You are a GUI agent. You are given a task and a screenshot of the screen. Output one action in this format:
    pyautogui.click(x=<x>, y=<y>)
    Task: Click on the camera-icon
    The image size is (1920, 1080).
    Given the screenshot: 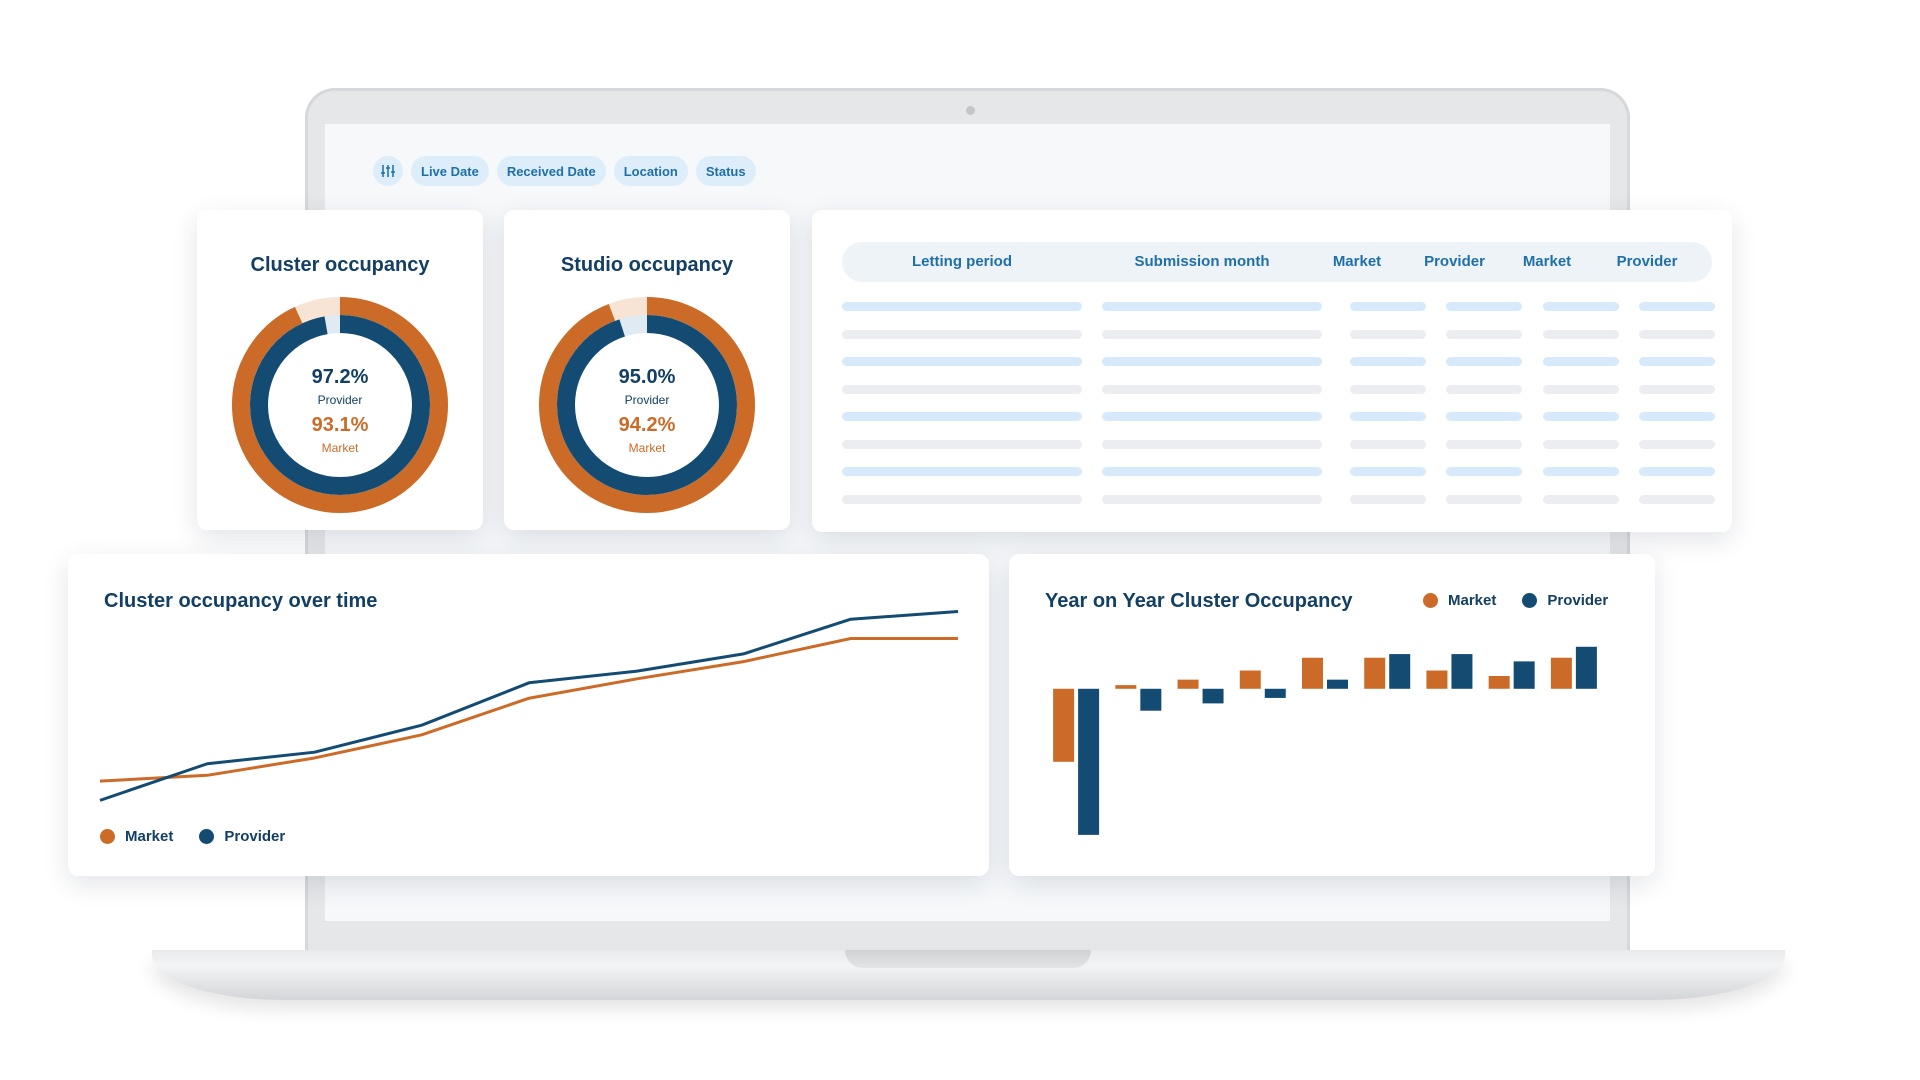 What is the action you would take?
    pyautogui.click(x=970, y=110)
    